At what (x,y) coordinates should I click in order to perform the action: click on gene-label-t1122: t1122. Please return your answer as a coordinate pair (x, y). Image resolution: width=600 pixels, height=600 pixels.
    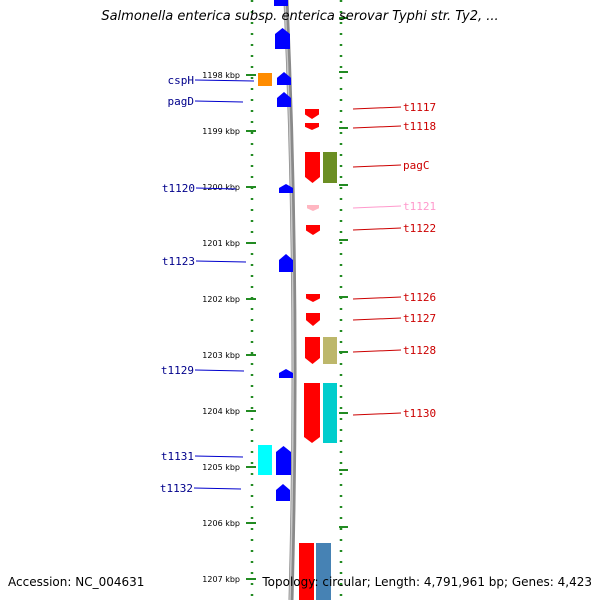
    Looking at the image, I should click on (419, 228).